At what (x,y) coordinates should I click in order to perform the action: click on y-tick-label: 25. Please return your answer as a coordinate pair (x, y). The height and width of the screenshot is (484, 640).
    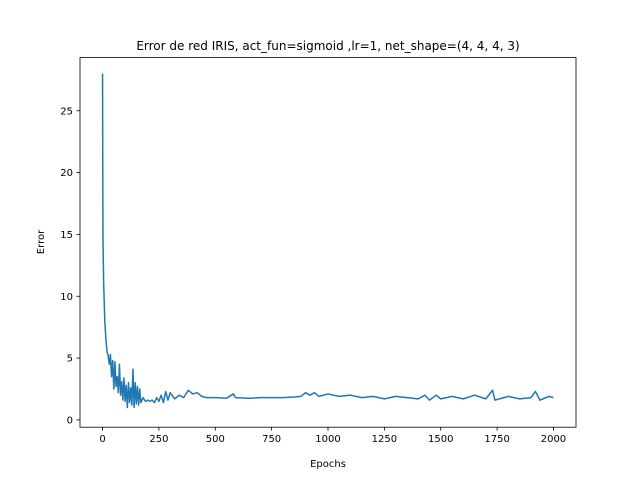
    Looking at the image, I should click on (66, 111).